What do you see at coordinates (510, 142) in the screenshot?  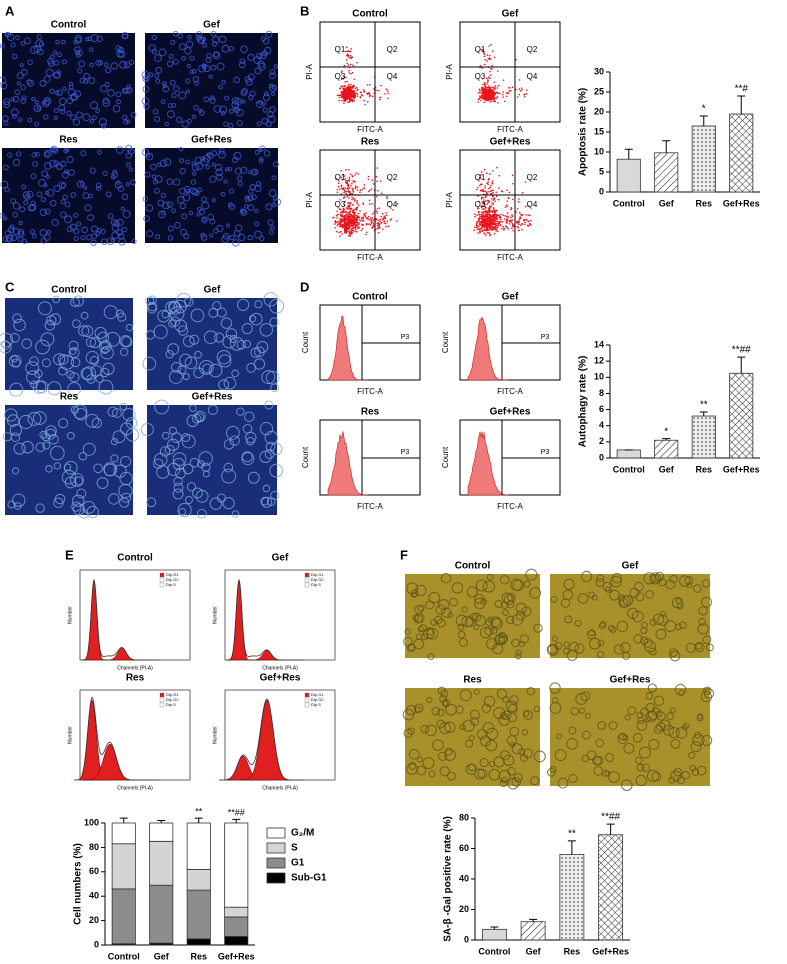 I see `plot-title: Gef+Res` at bounding box center [510, 142].